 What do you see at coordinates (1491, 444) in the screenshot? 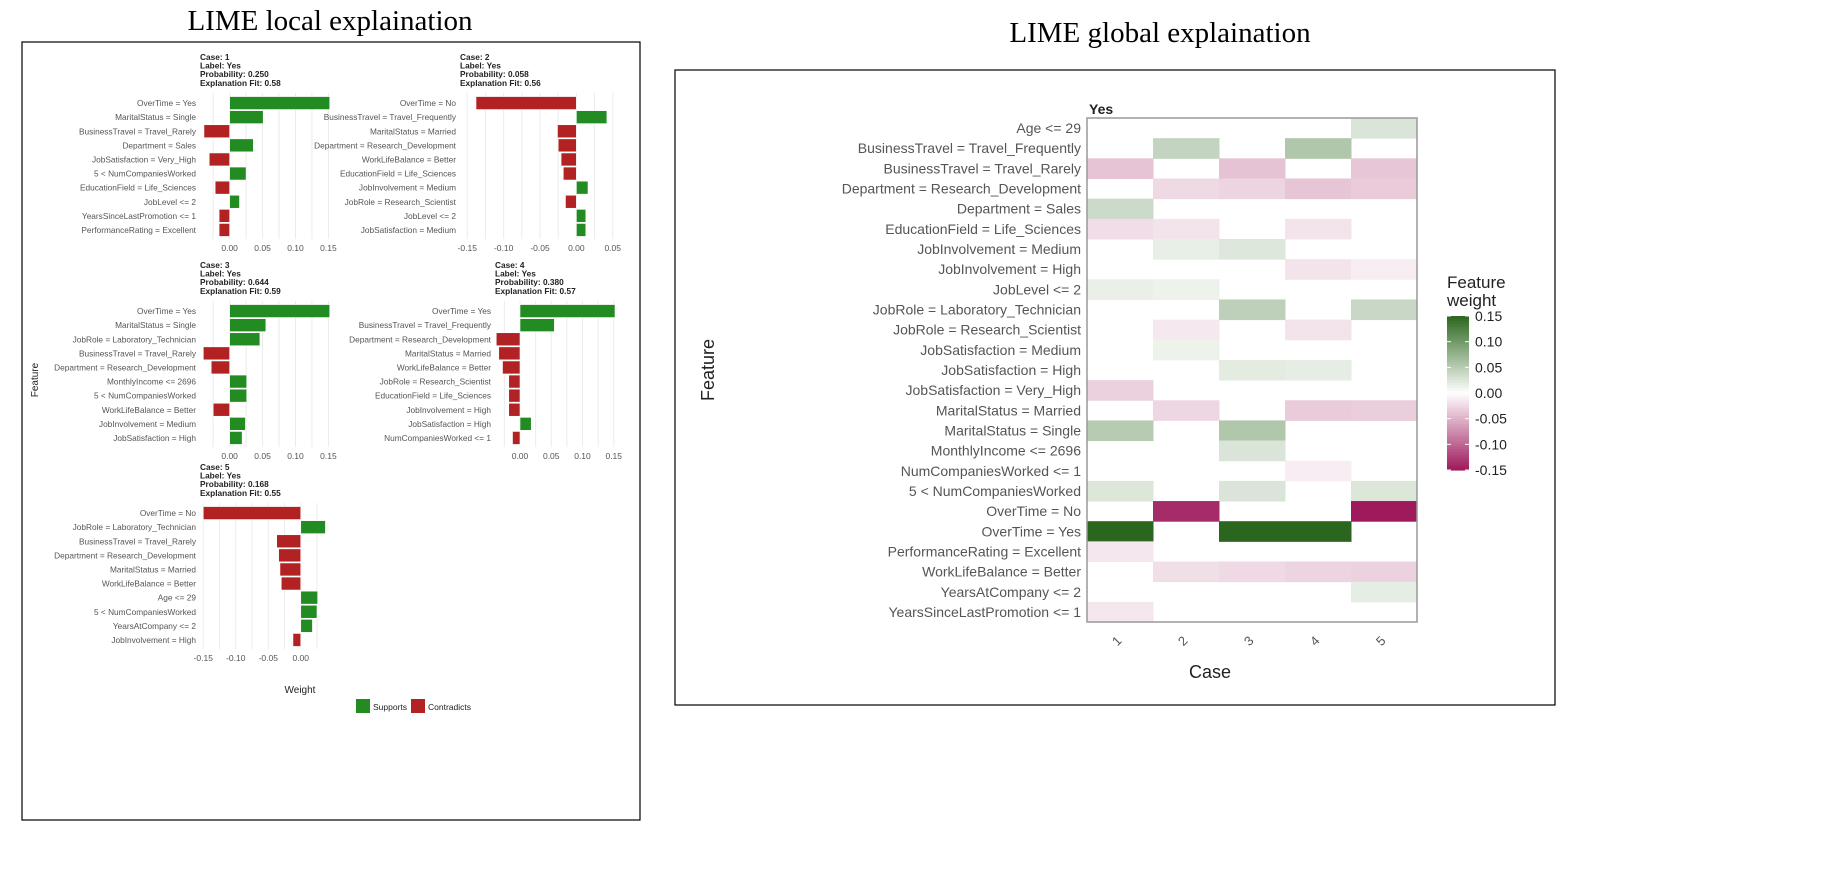
I see `colorbar-tick-label: -0.10` at bounding box center [1491, 444].